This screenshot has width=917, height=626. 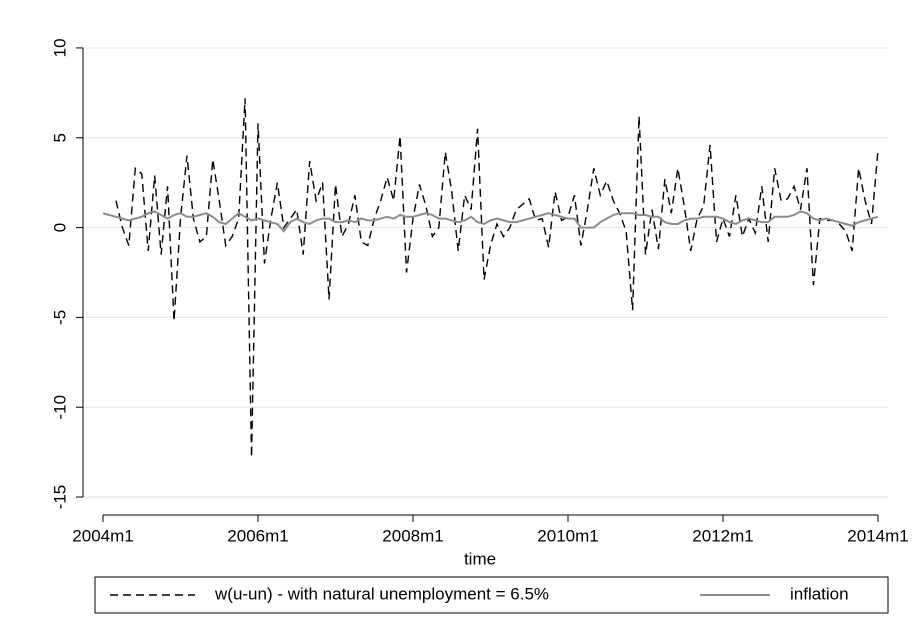 I want to click on x-tick-label: 2006m1, so click(x=257, y=535).